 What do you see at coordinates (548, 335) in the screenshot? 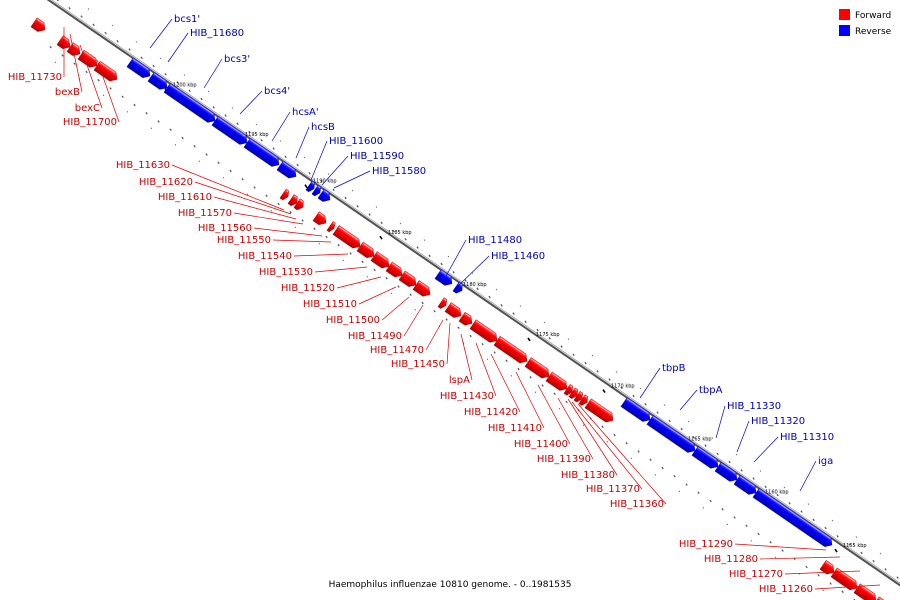
I see `tick-label: 1175 kbp` at bounding box center [548, 335].